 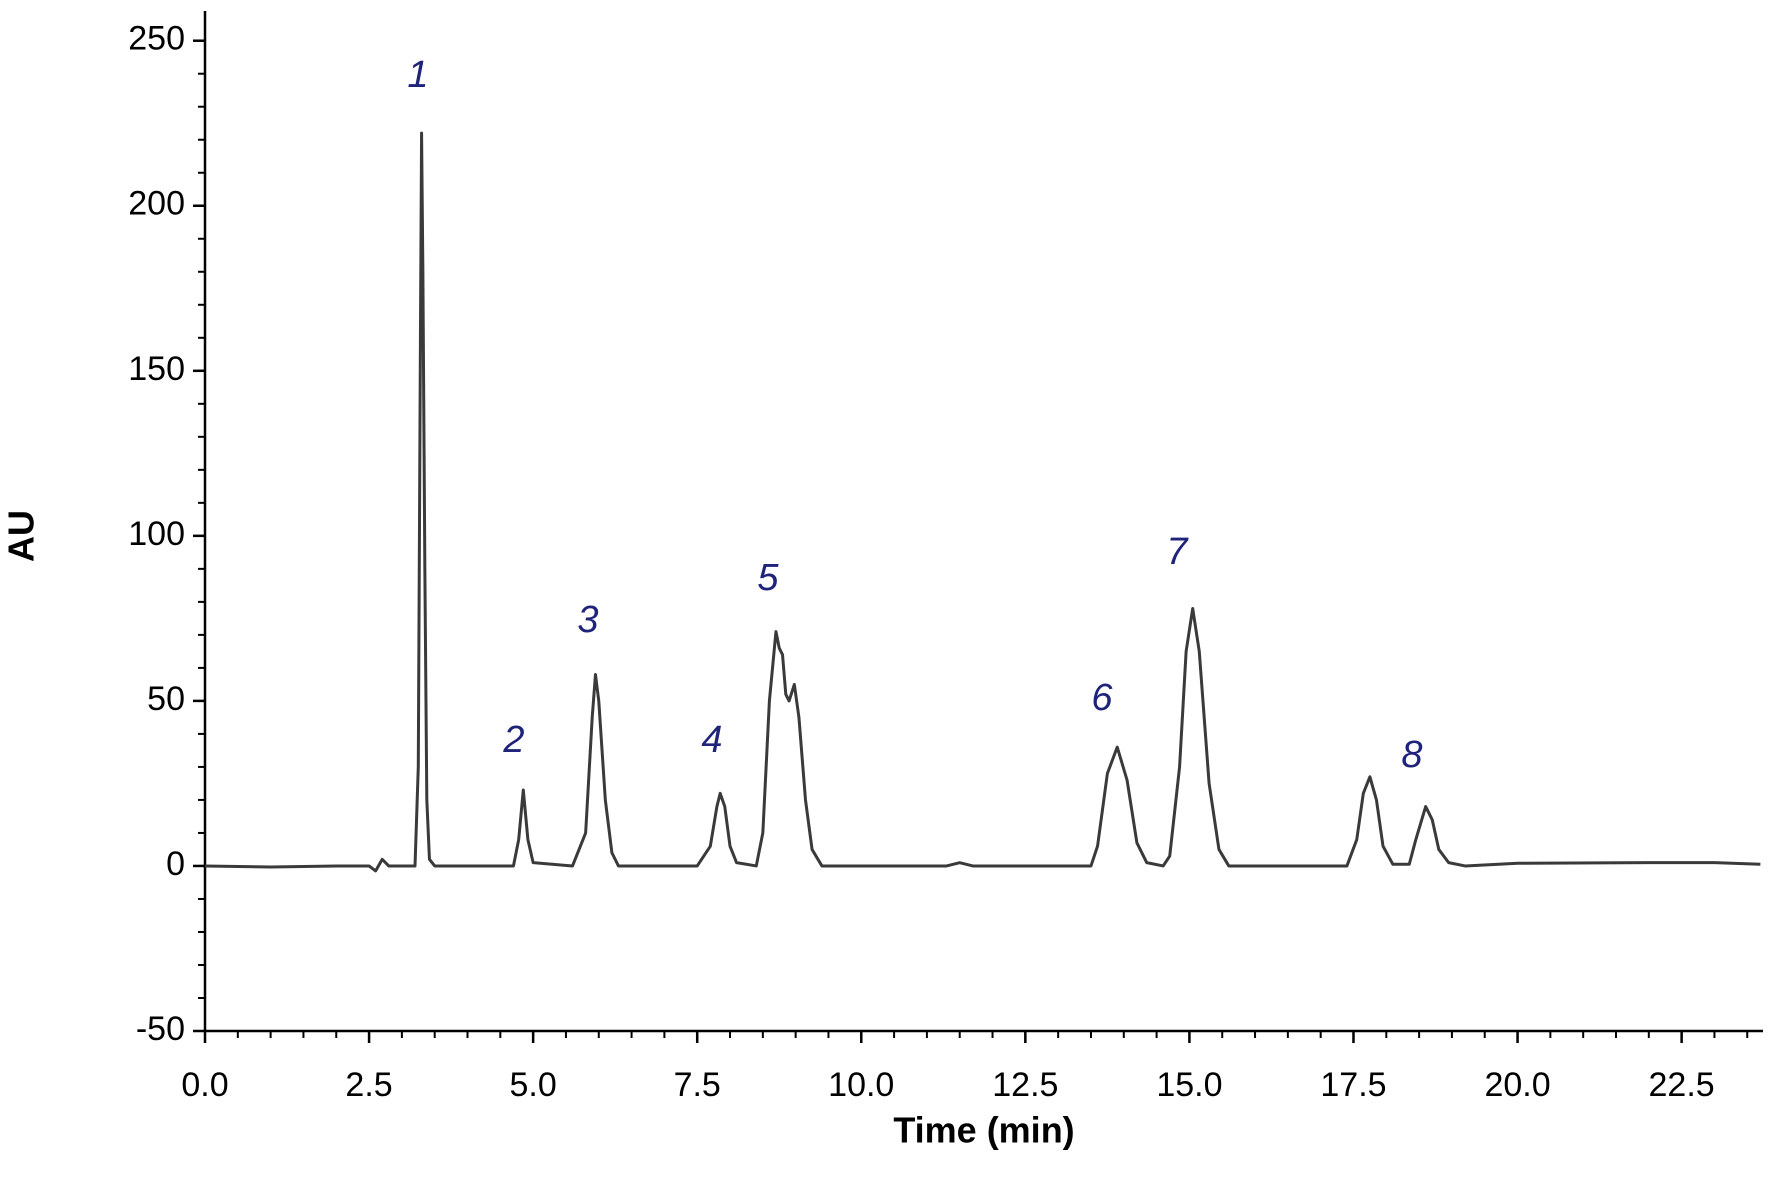 What do you see at coordinates (21, 536) in the screenshot?
I see `y-axis-title: AU` at bounding box center [21, 536].